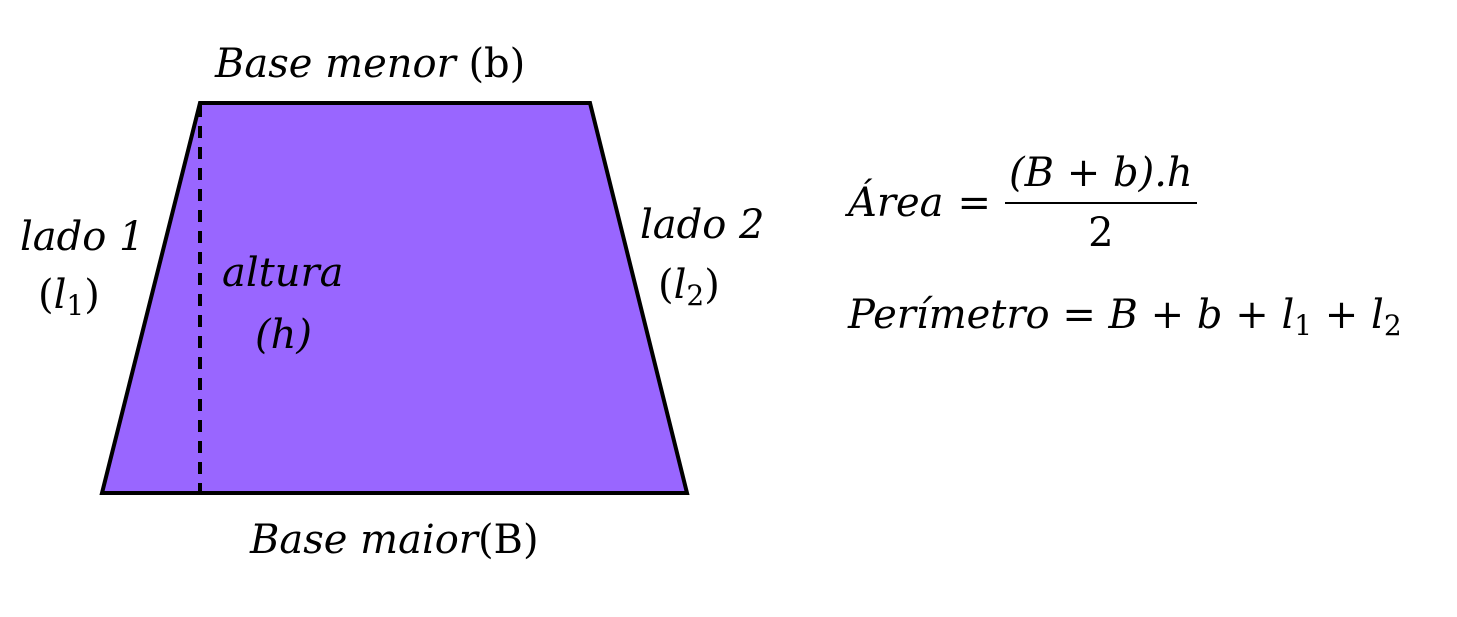  What do you see at coordinates (974, 203) in the screenshot?
I see `area-equals: =` at bounding box center [974, 203].